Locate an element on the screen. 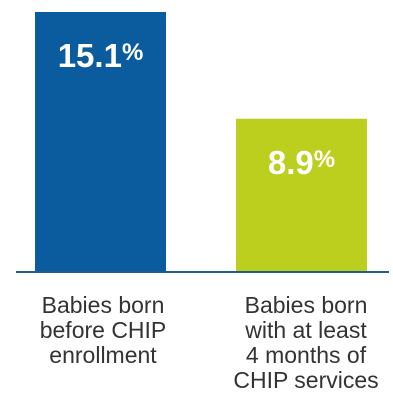 This screenshot has height=416, width=393. bar-value-number: 15.1 is located at coordinates (90, 55).